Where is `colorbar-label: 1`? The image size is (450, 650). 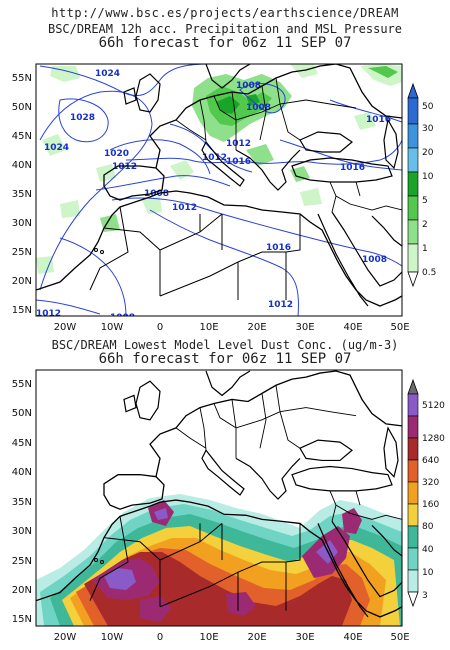
colorbar-label: 1 is located at coordinates (425, 249).